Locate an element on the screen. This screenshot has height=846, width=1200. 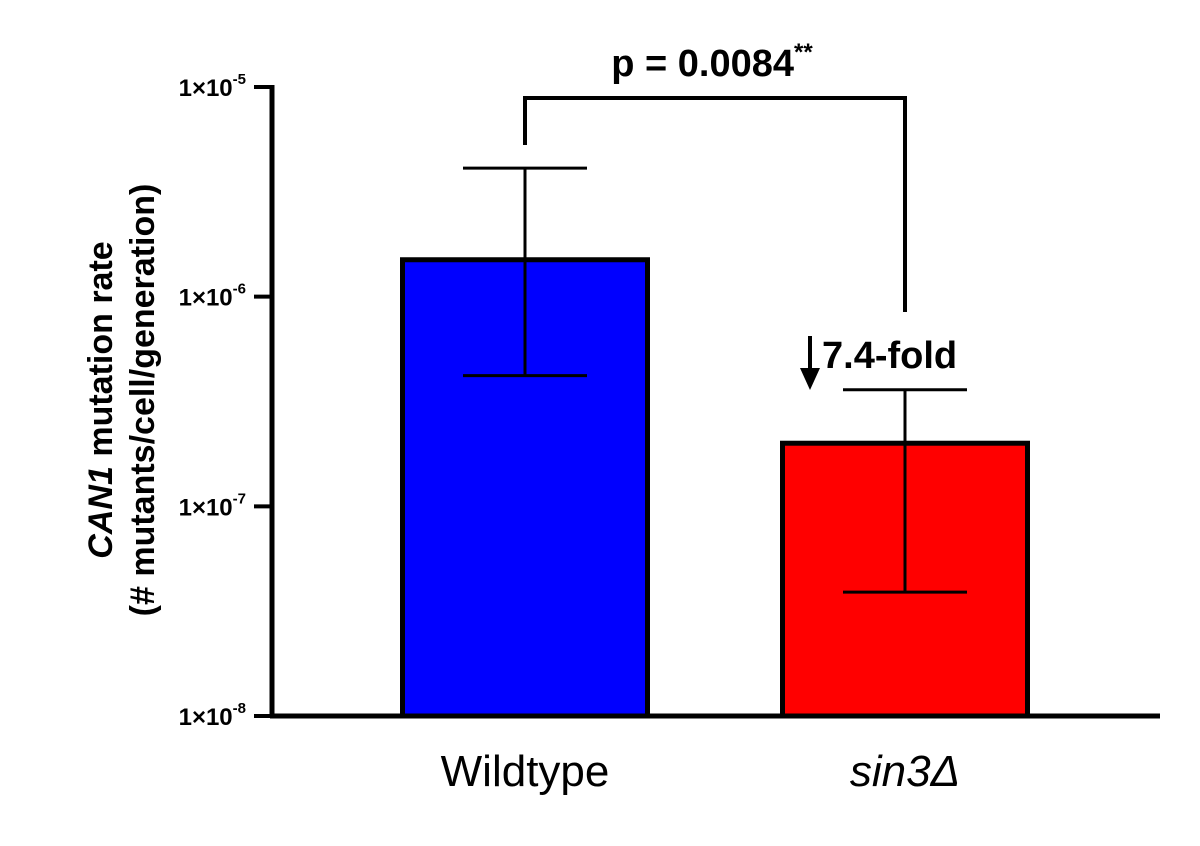
y-axis-label-line2-group: (# mutants/cell/generation) is located at coordinates (143, 400).